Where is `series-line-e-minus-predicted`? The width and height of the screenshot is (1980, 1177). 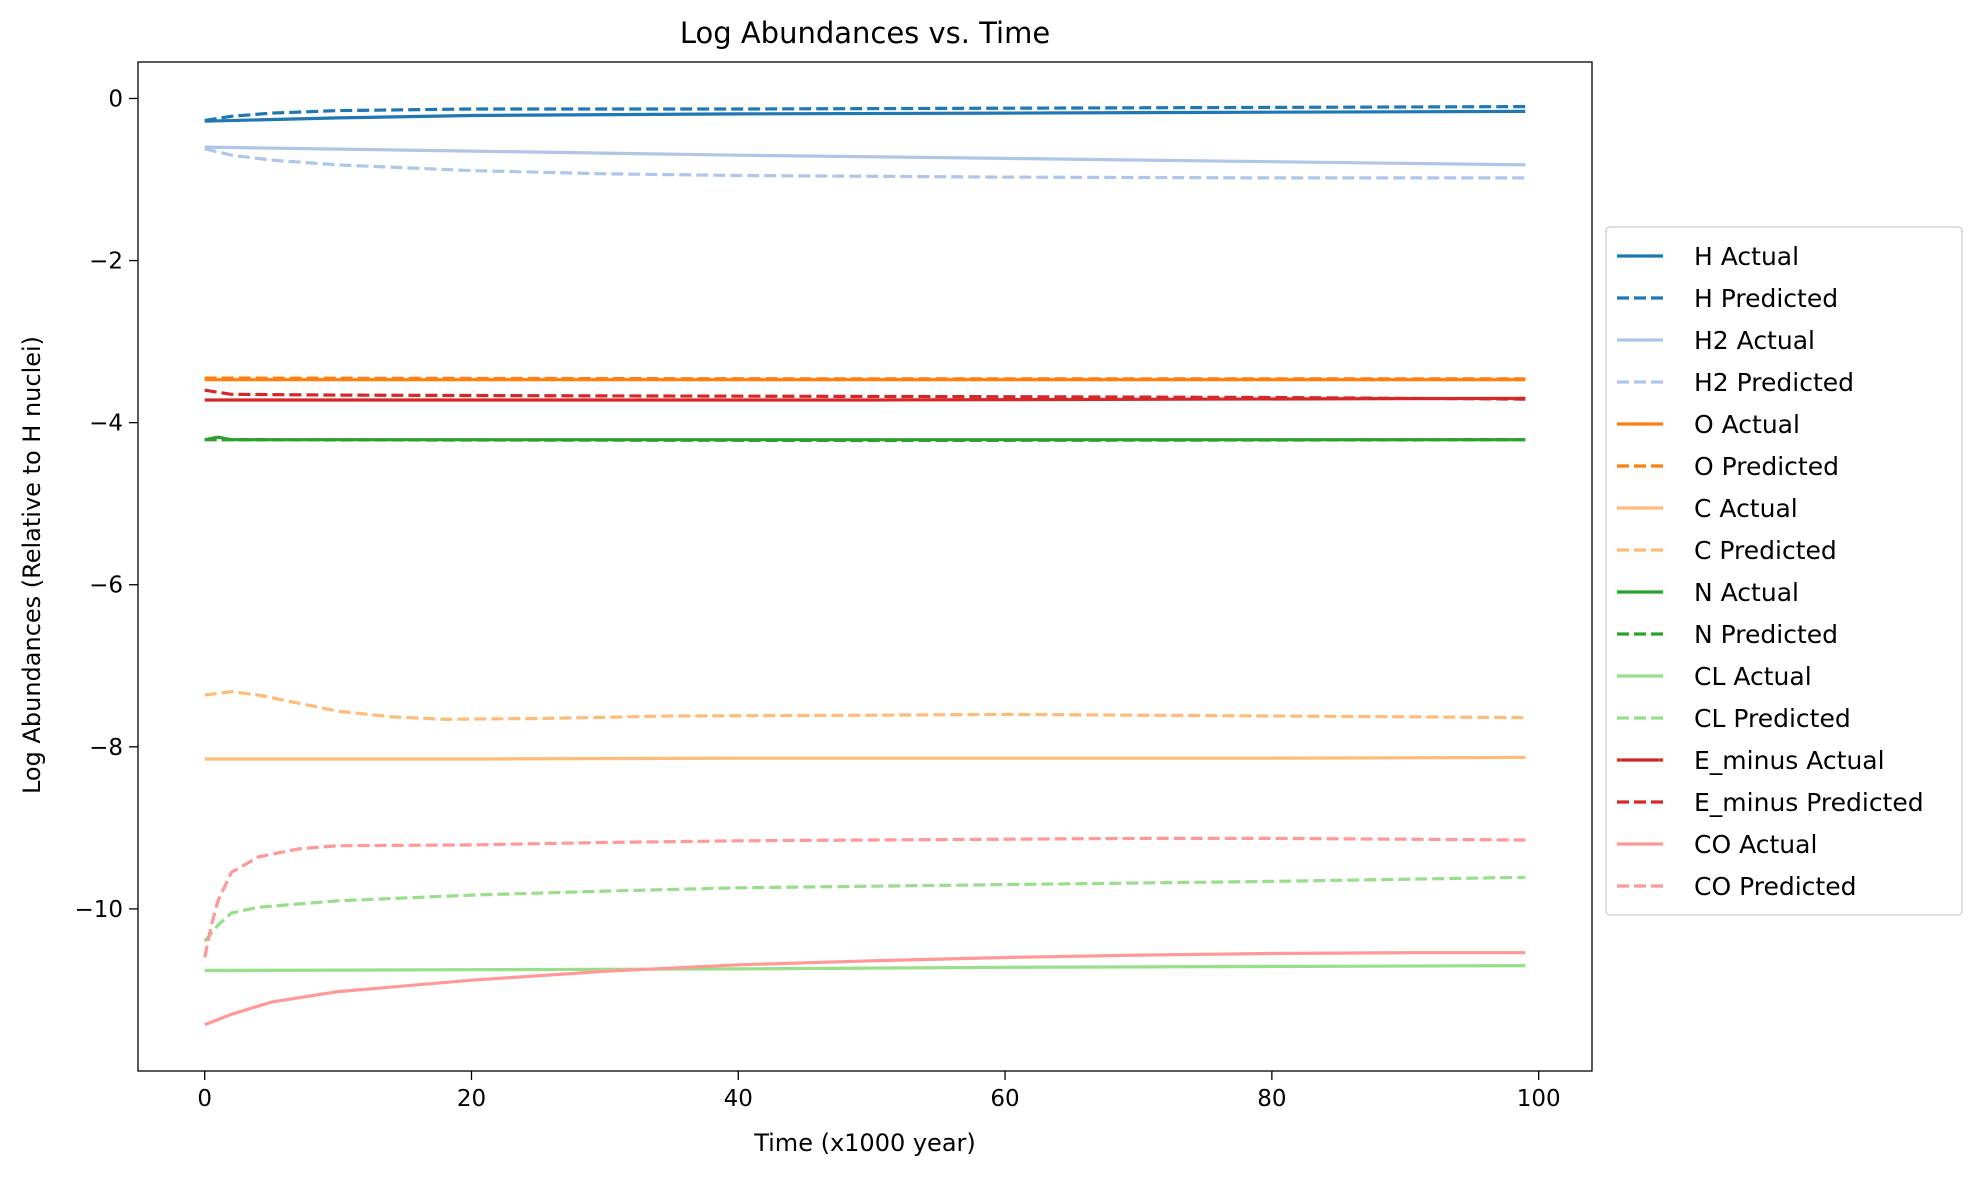 series-line-e-minus-predicted is located at coordinates (865, 394).